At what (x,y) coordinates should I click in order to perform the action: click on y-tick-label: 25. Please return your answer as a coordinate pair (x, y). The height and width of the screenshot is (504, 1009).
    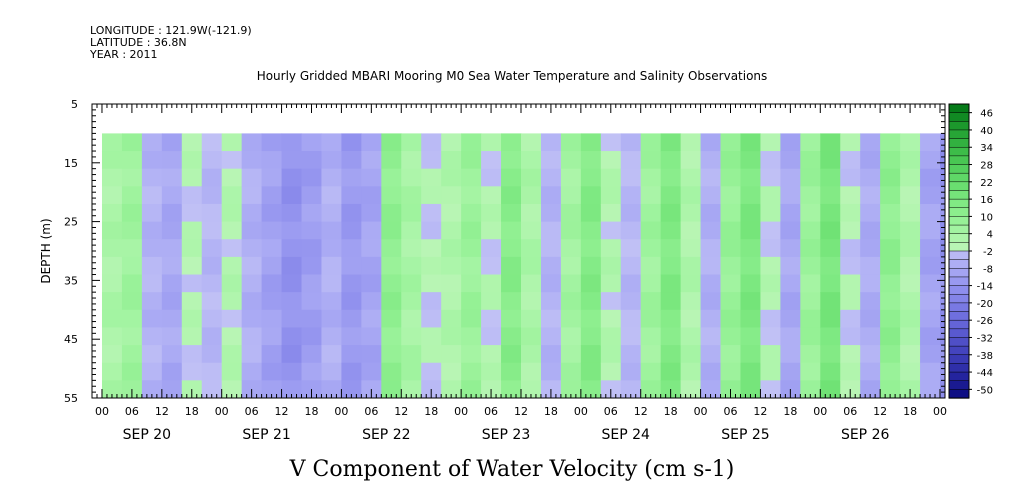
    Looking at the image, I should click on (71, 222).